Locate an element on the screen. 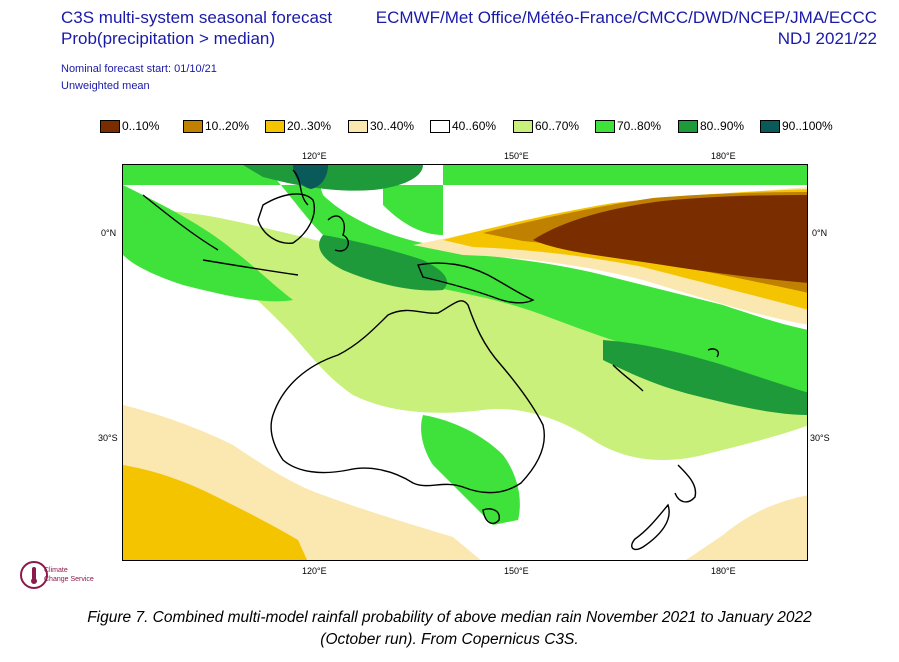  thermometer-icon is located at coordinates (34, 573).